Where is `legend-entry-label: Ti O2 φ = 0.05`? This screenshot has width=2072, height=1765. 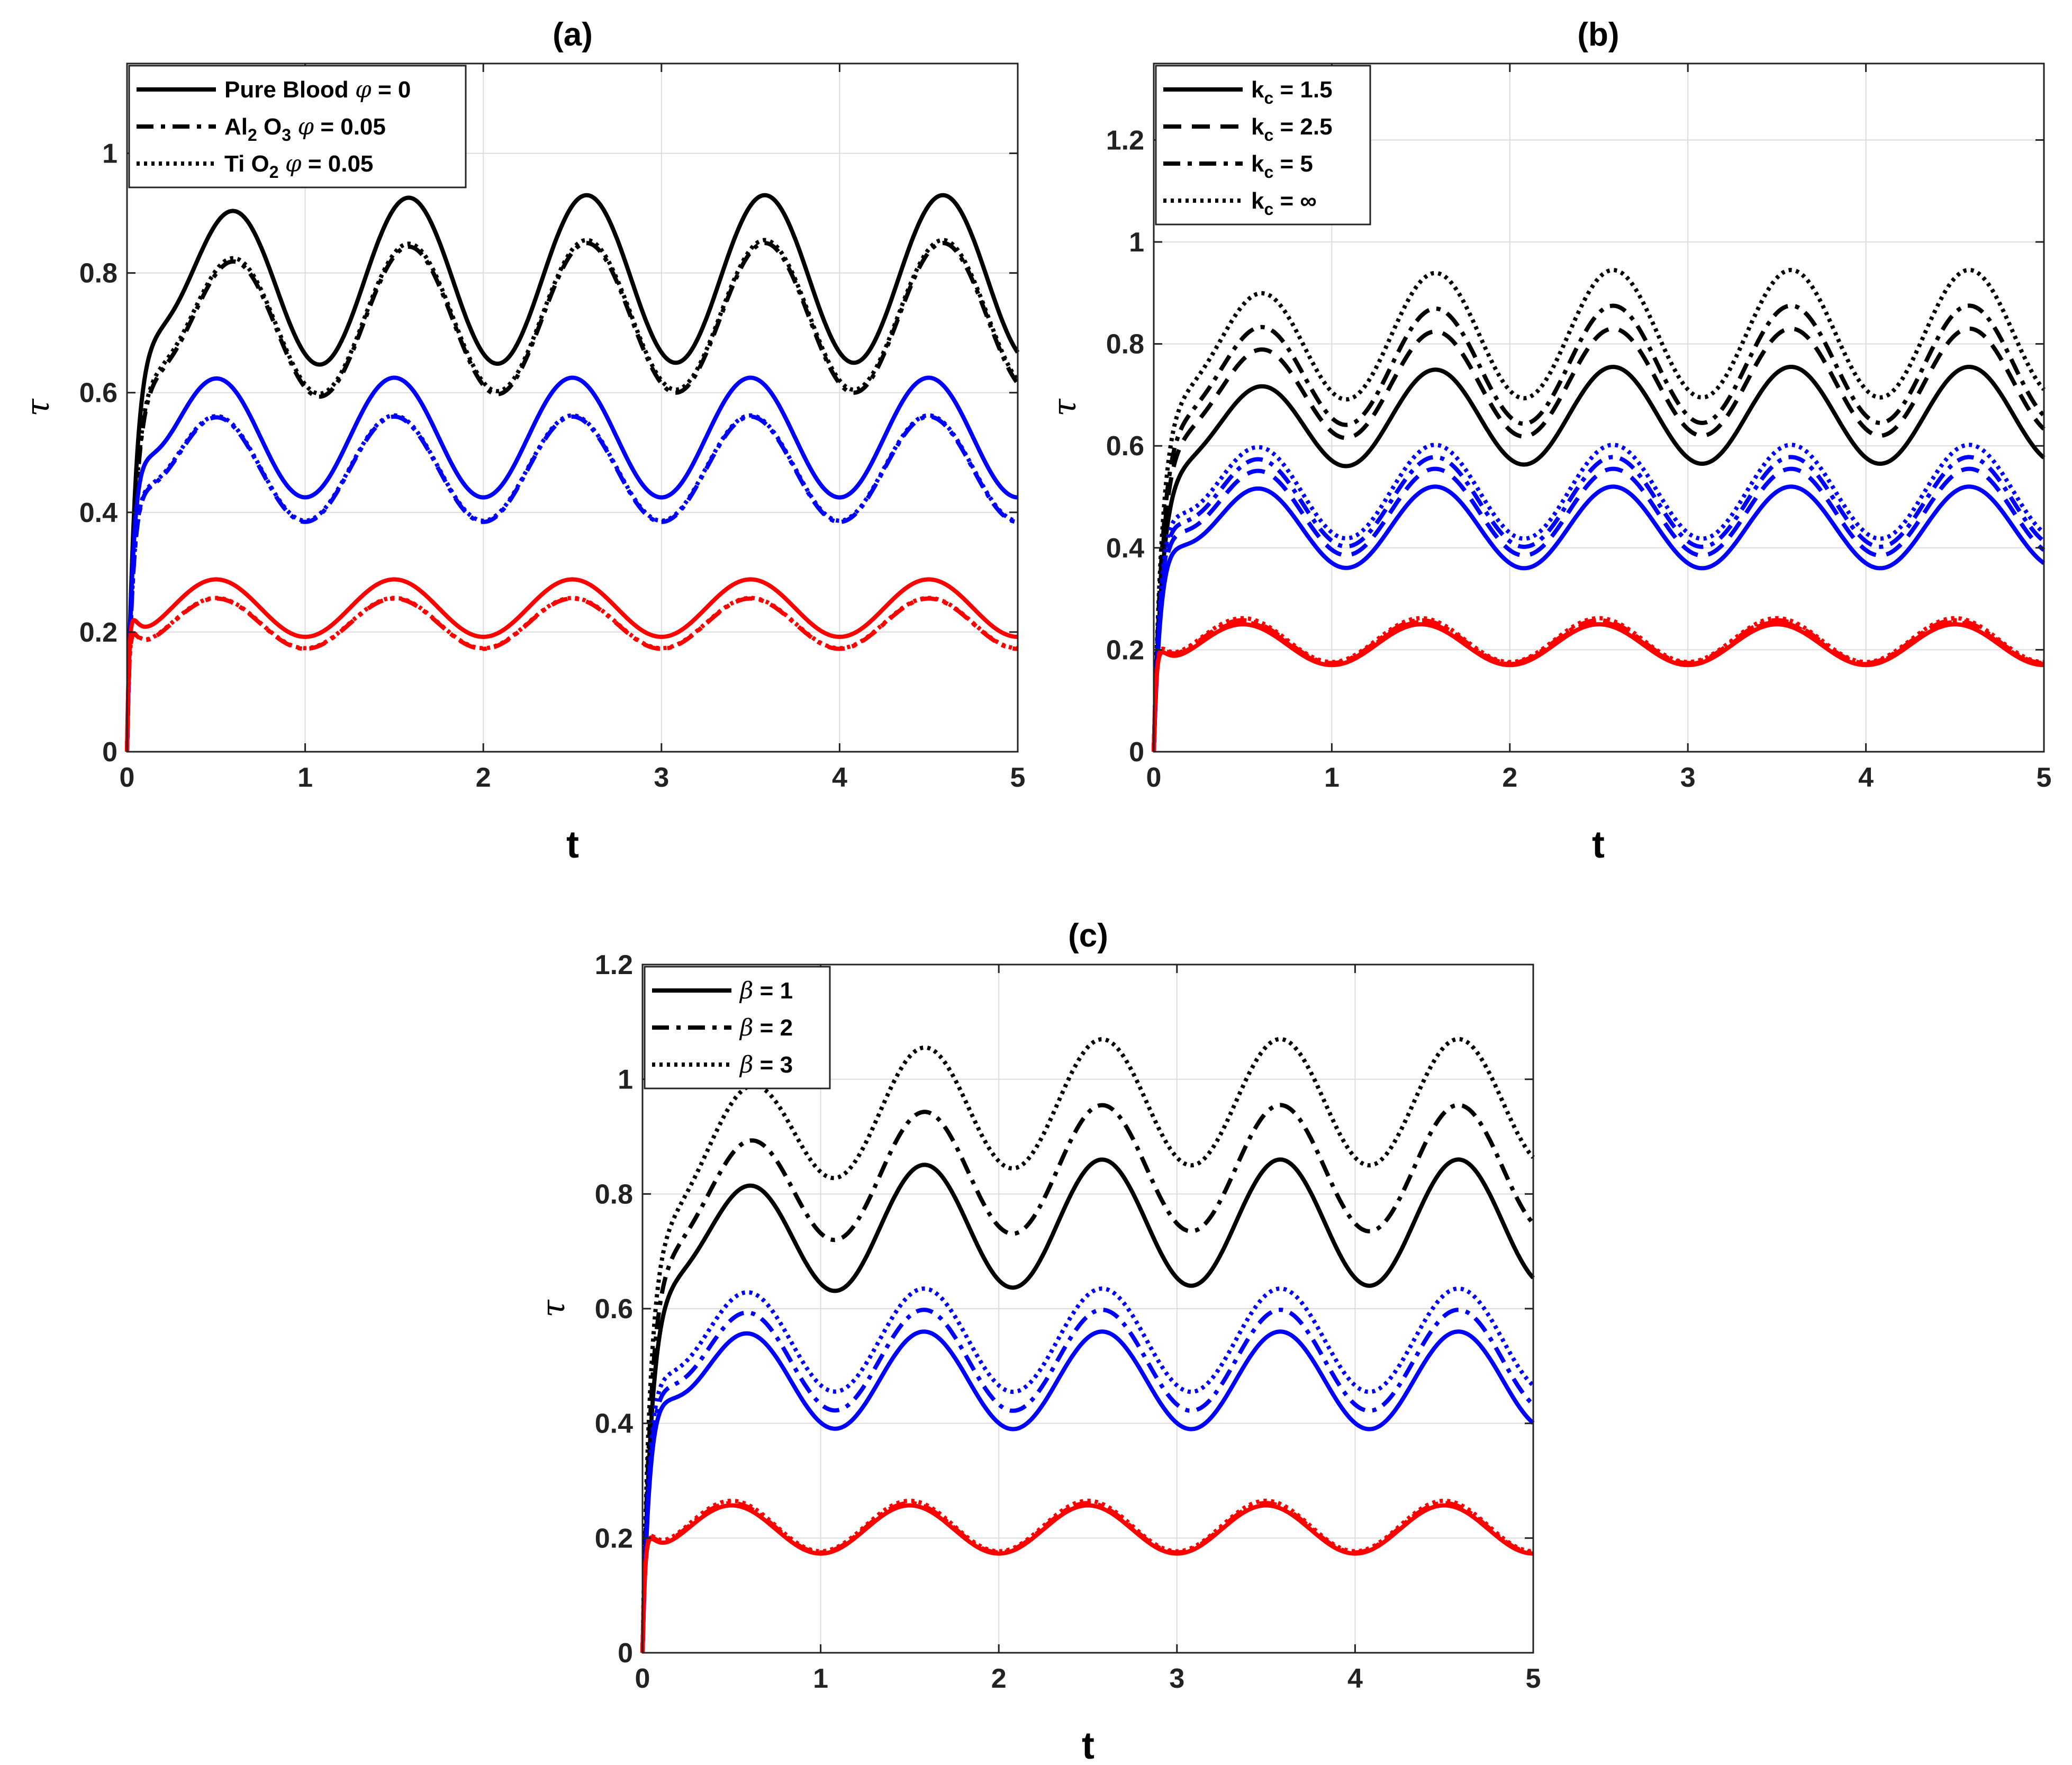
legend-entry-label: Ti O2 φ = 0.05 is located at coordinates (298, 166).